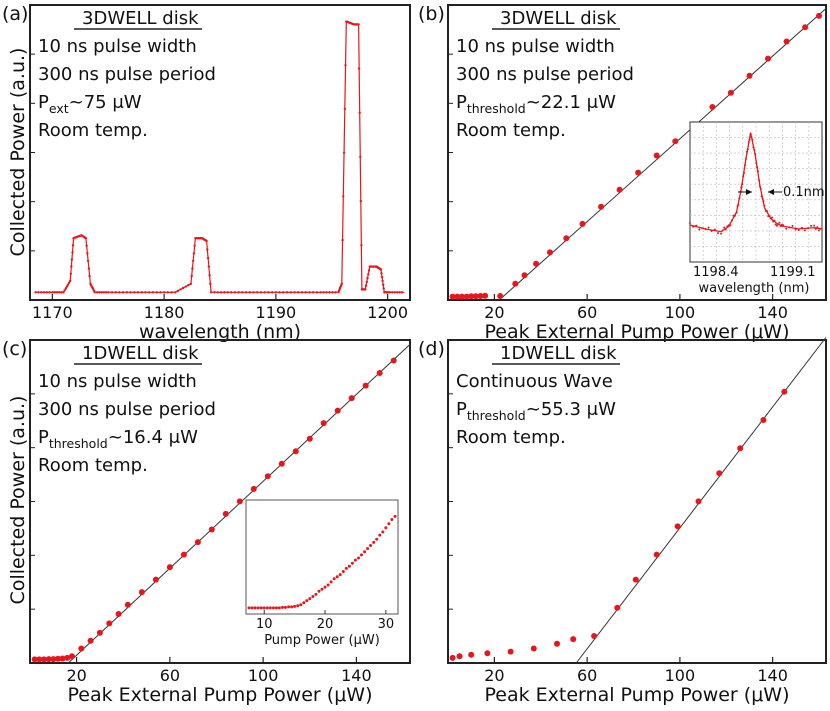 This screenshot has width=830, height=711. I want to click on panel-title: 3DWELL disk, so click(140, 18).